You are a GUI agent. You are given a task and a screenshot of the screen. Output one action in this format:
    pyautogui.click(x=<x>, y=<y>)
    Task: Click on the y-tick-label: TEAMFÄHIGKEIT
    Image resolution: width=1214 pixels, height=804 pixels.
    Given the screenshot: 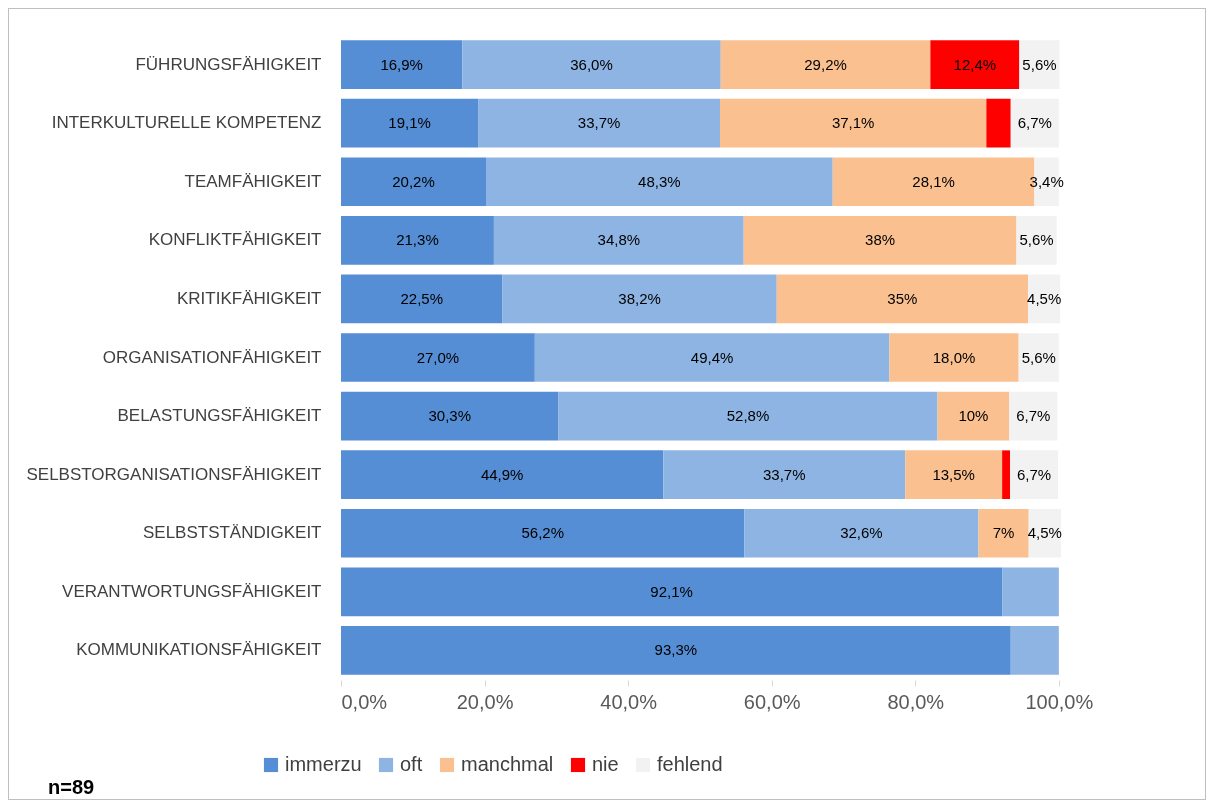 What is the action you would take?
    pyautogui.click(x=253, y=181)
    